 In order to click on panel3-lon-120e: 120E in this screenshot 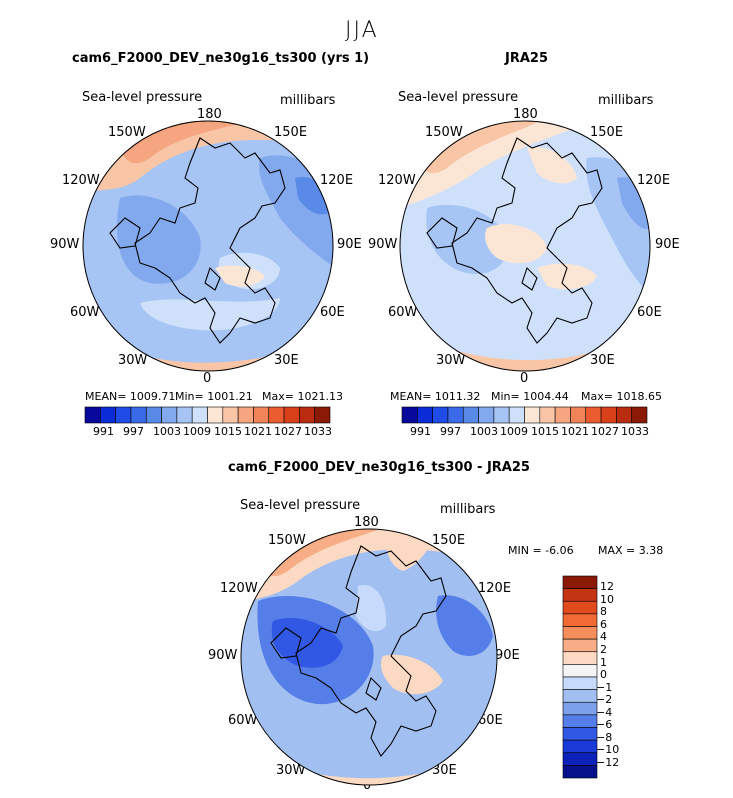, I will do `click(495, 588)`.